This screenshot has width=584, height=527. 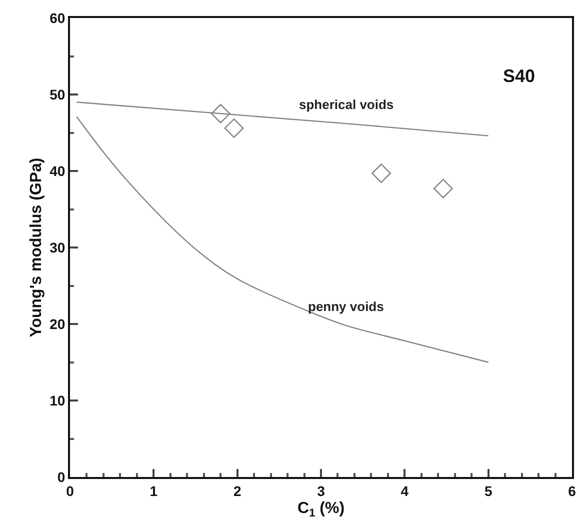 What do you see at coordinates (58, 400) in the screenshot?
I see `y-tick-label: 10` at bounding box center [58, 400].